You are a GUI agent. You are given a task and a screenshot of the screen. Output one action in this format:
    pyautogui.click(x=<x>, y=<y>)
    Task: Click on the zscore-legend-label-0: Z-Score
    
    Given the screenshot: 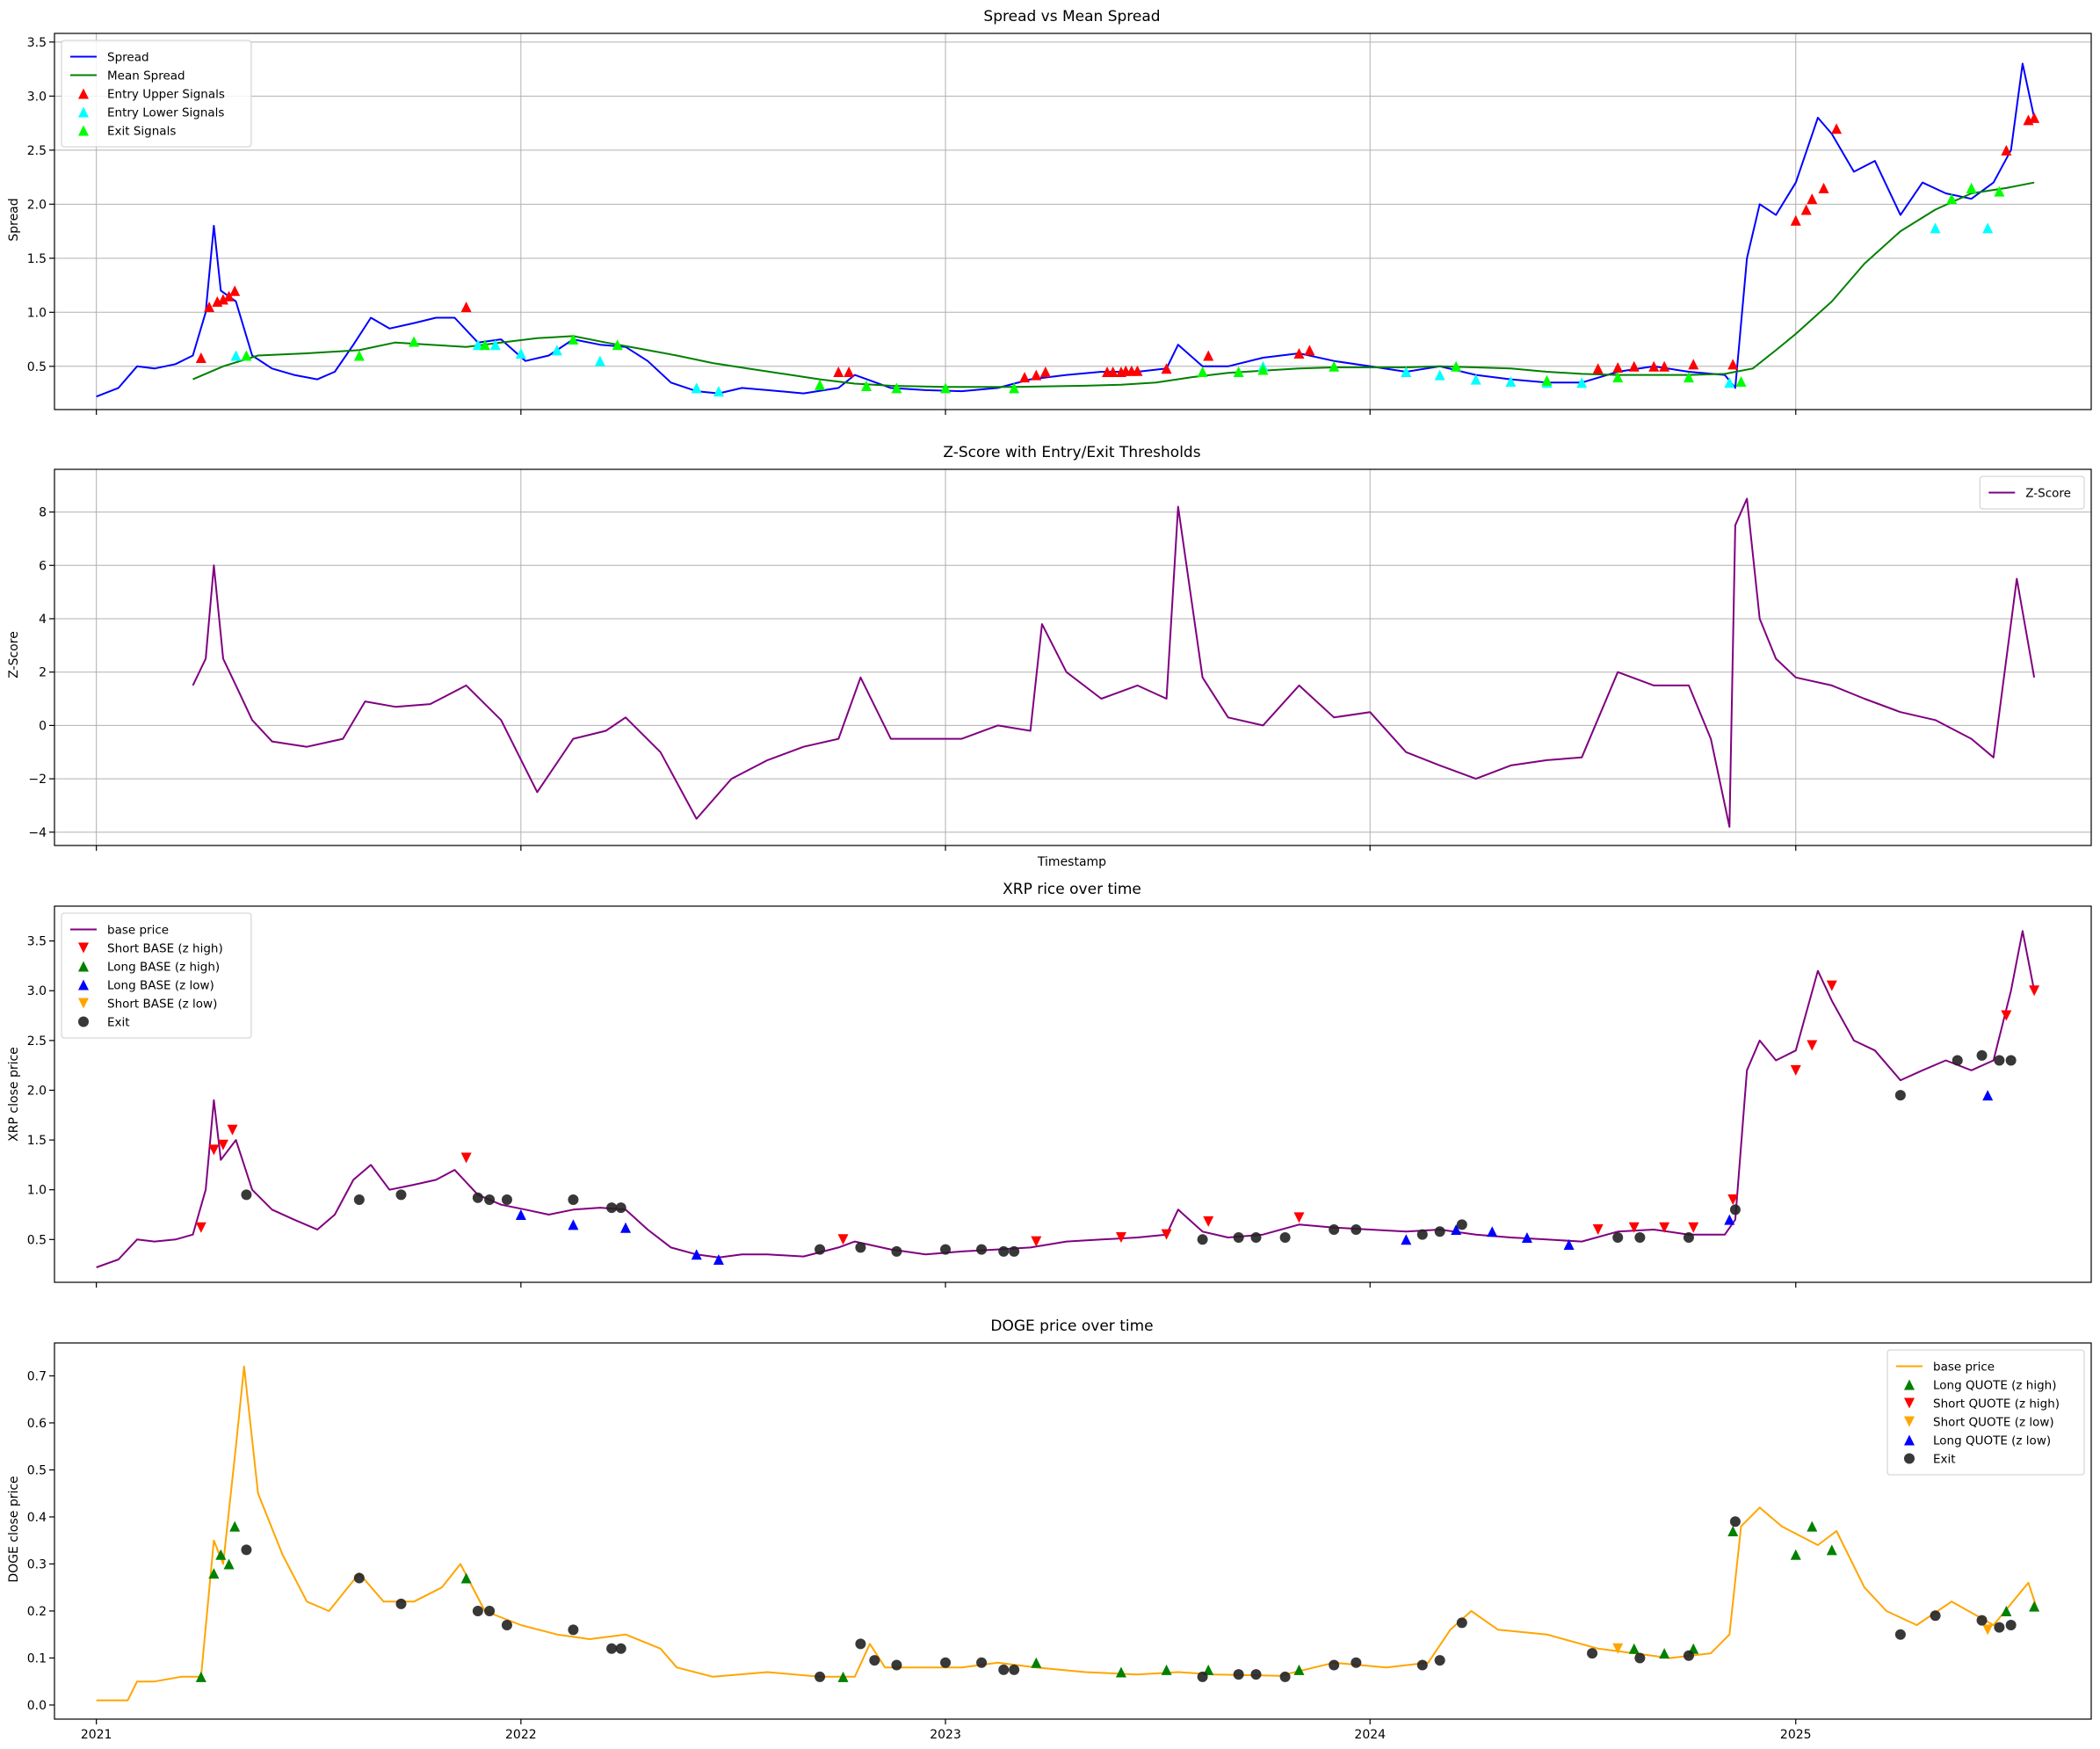 What is the action you would take?
    pyautogui.click(x=2048, y=494)
    